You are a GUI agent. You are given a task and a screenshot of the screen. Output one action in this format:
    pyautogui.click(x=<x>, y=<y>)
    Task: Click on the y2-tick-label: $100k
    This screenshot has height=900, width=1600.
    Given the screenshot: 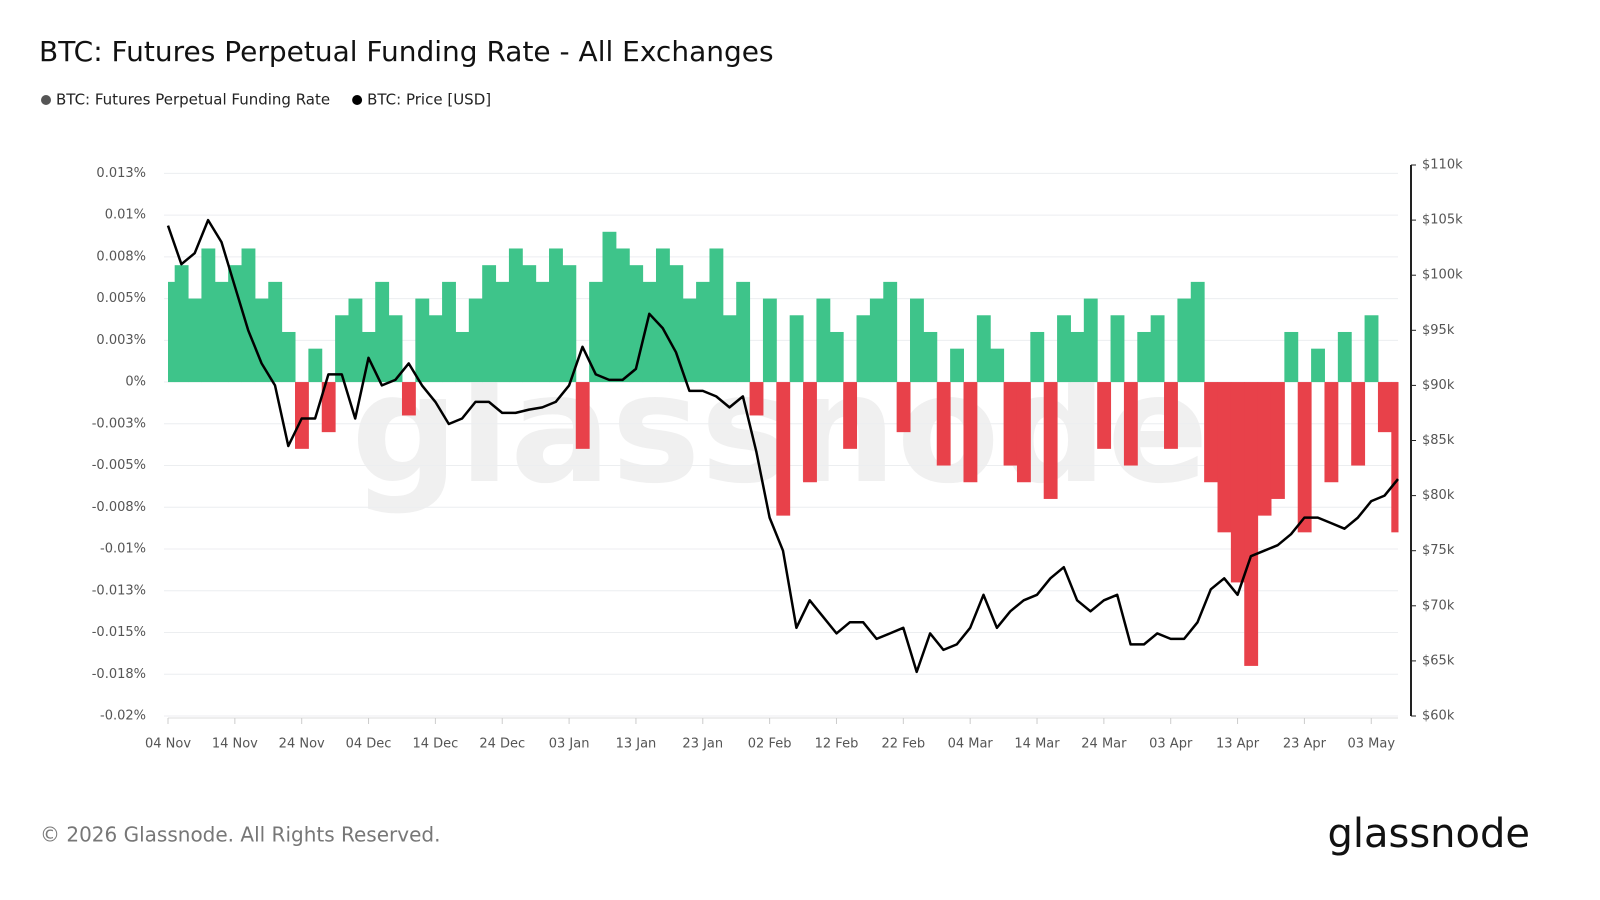 What is the action you would take?
    pyautogui.click(x=1442, y=275)
    